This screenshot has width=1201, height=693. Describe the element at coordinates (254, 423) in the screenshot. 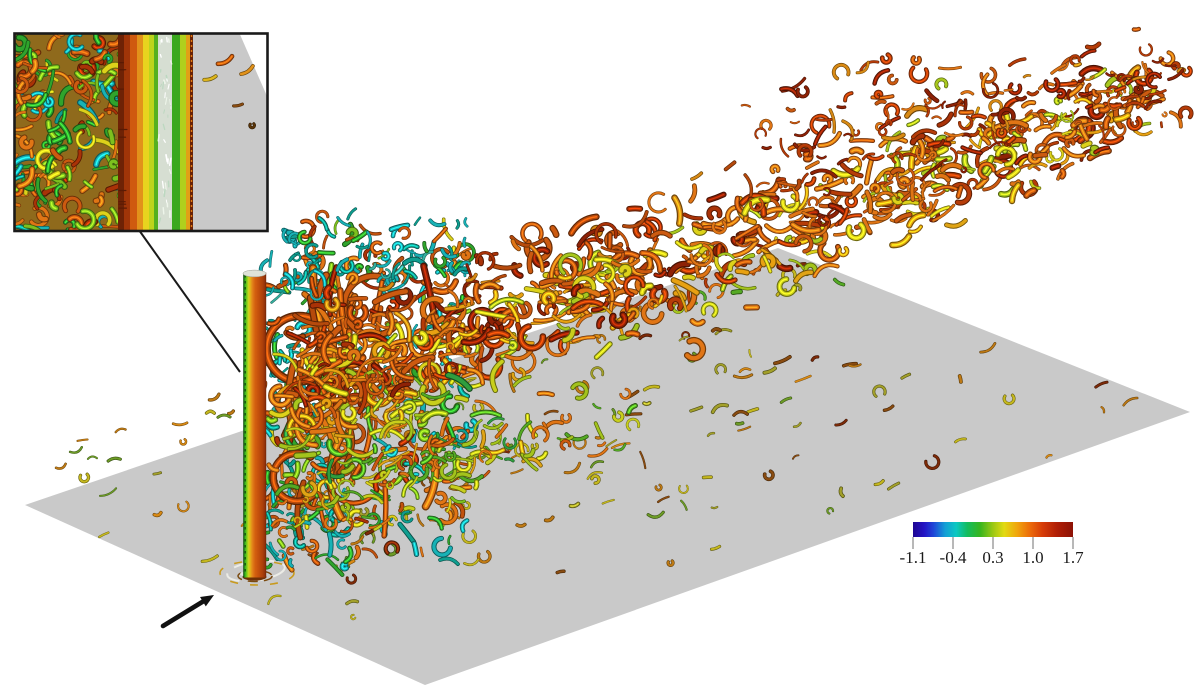

I see `cylinder-body` at that location.